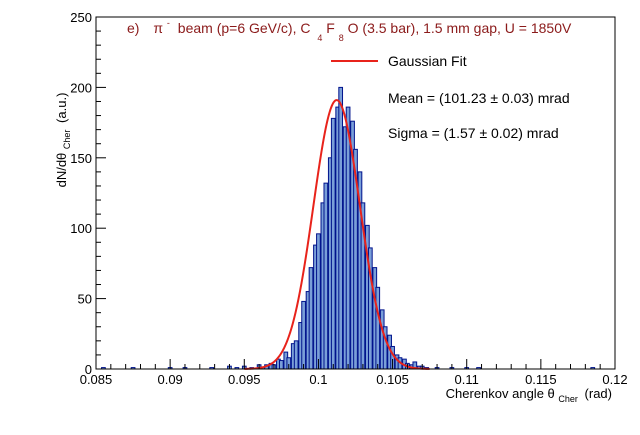 This screenshot has height=435, width=640. What do you see at coordinates (81, 17) in the screenshot?
I see `y-tick-label-5: 250` at bounding box center [81, 17].